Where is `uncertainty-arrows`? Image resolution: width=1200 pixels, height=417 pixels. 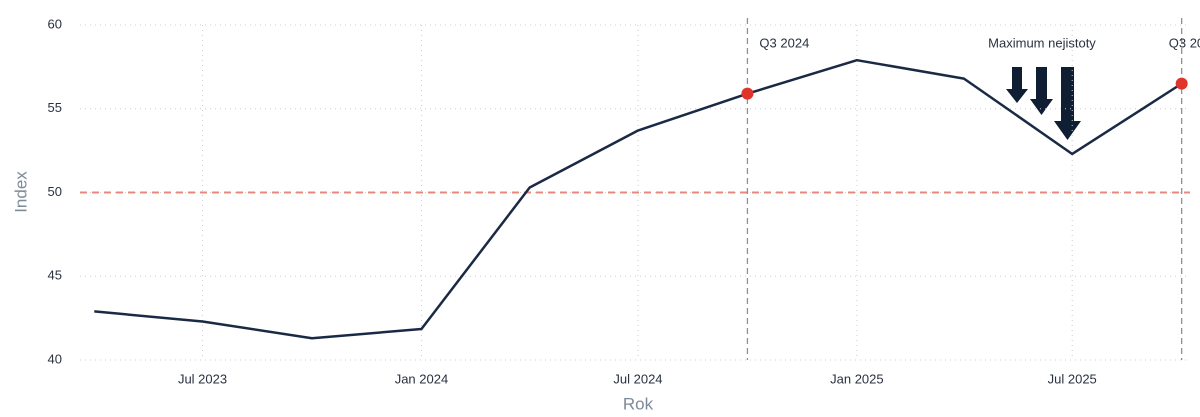
uncertainty-arrows is located at coordinates (1043, 103).